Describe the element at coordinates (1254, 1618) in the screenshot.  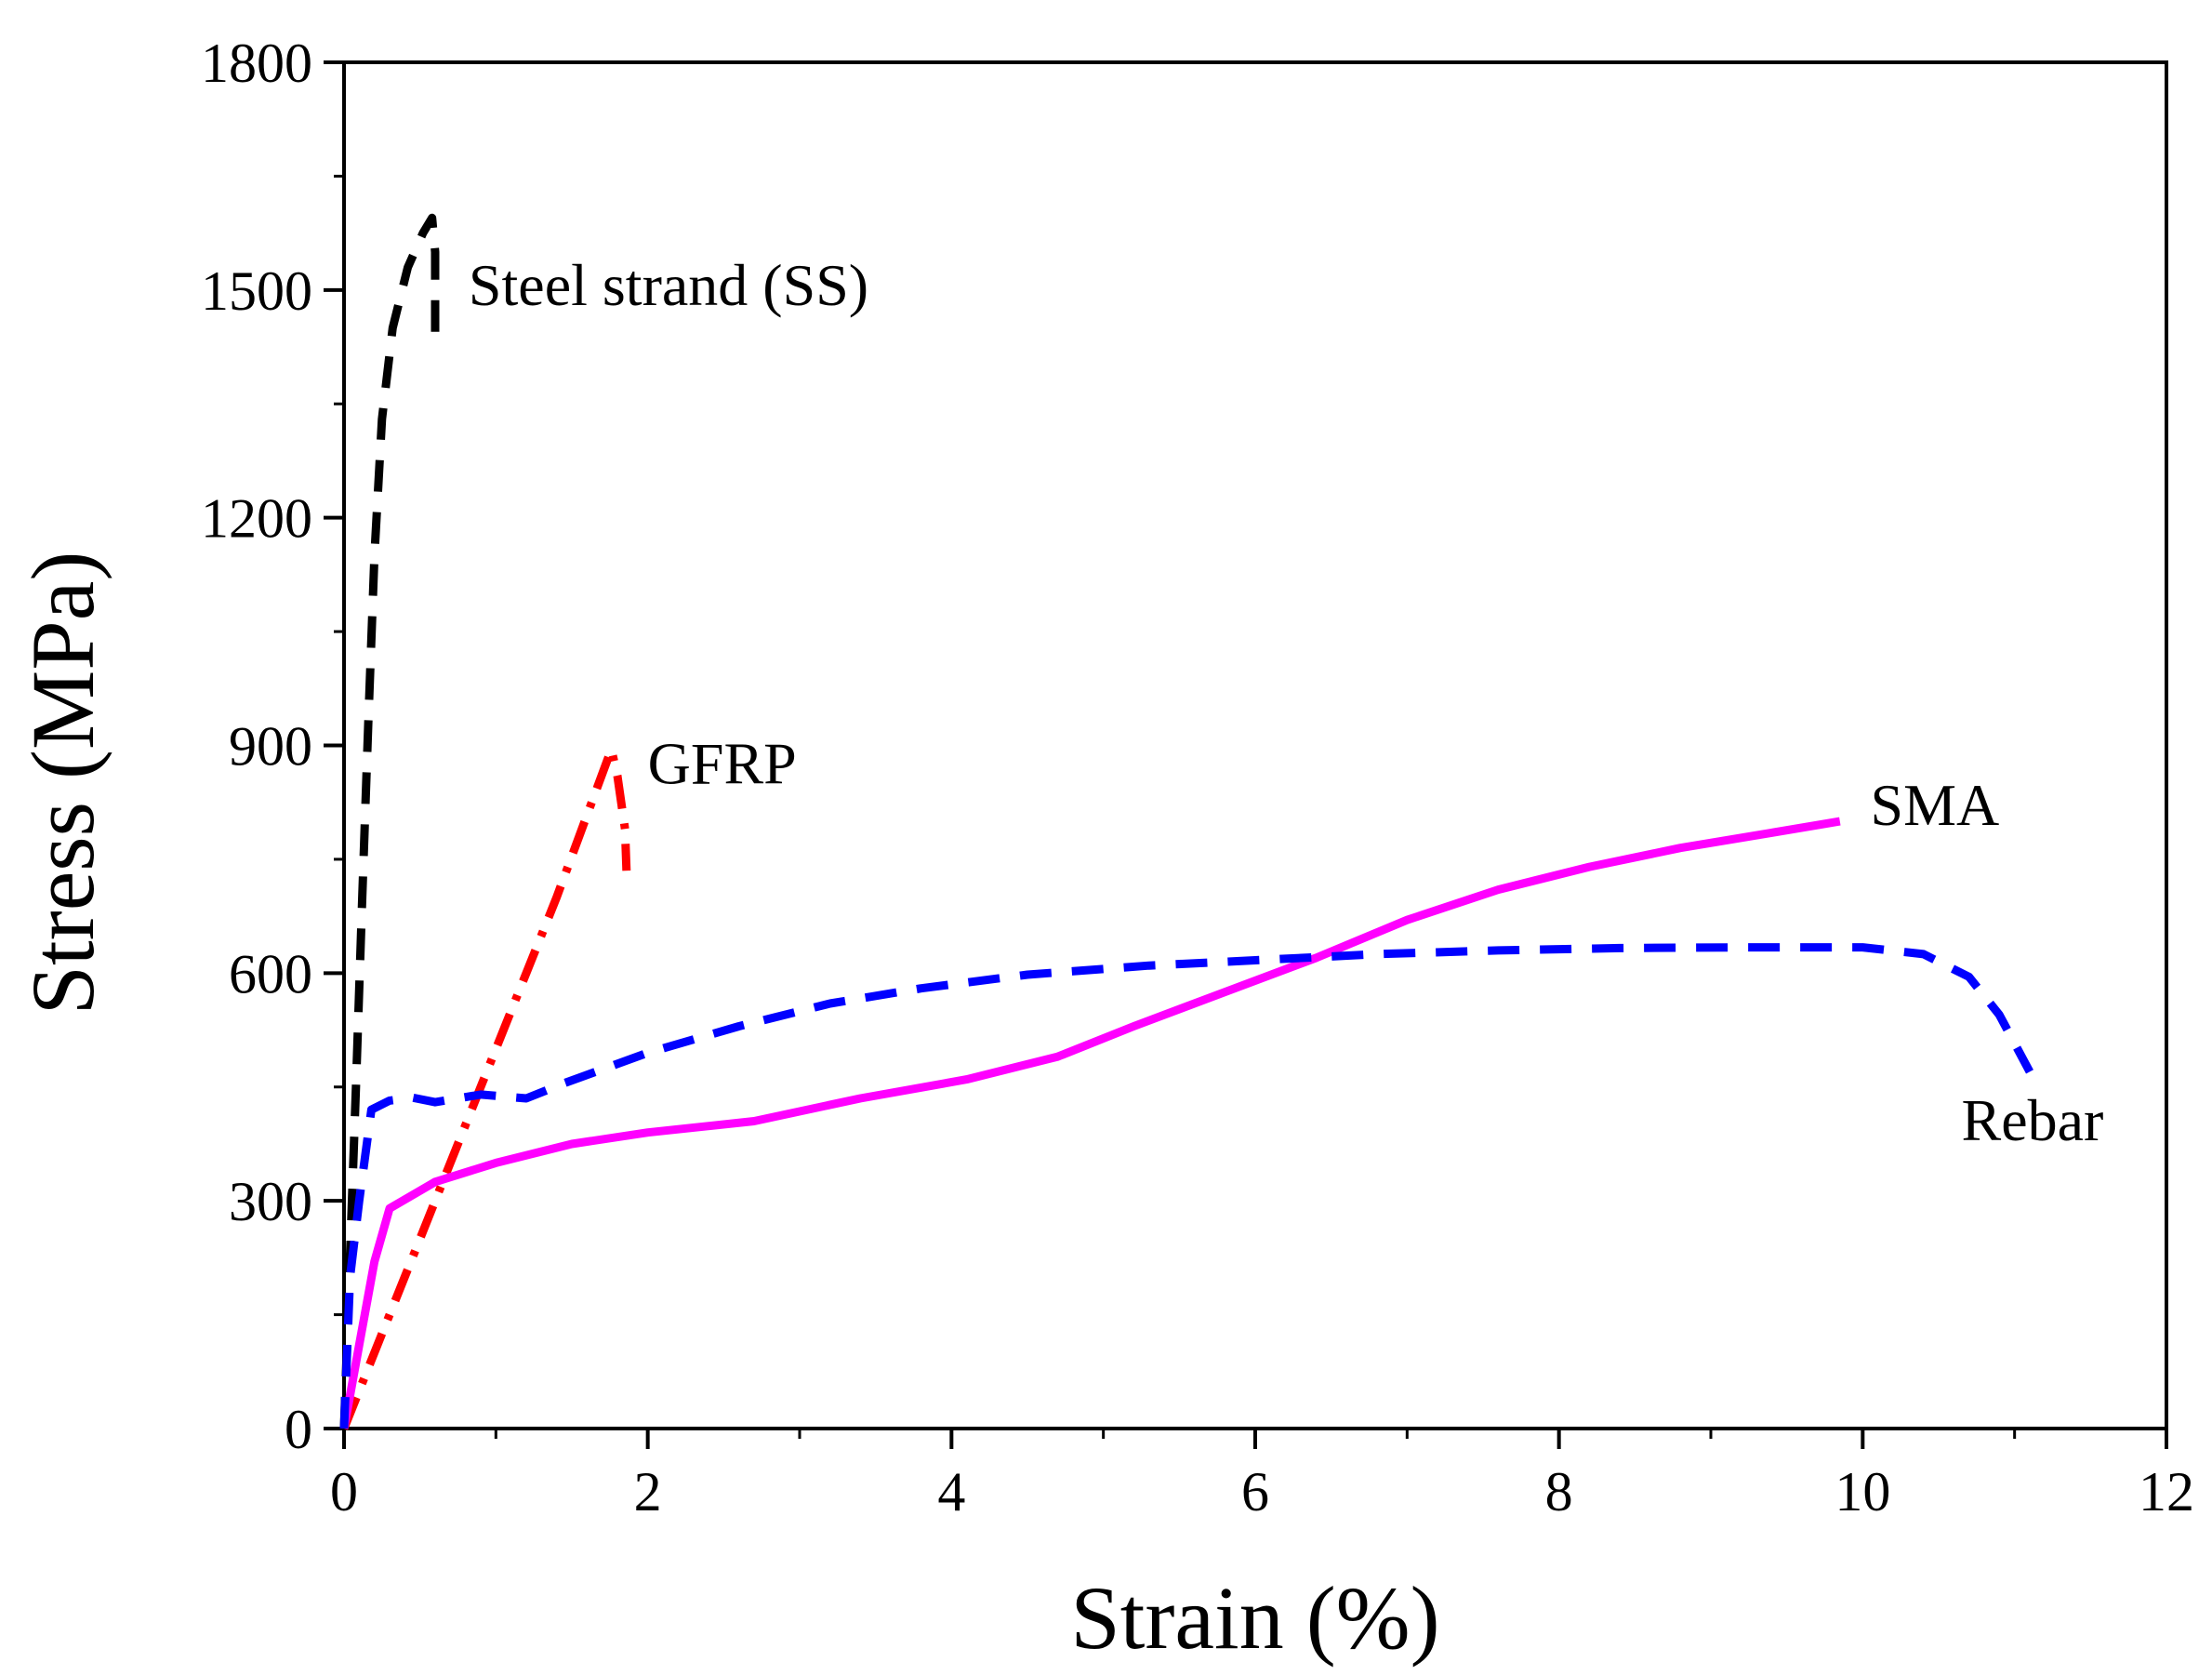
I see `x-axis-title: Strain (%)` at that location.